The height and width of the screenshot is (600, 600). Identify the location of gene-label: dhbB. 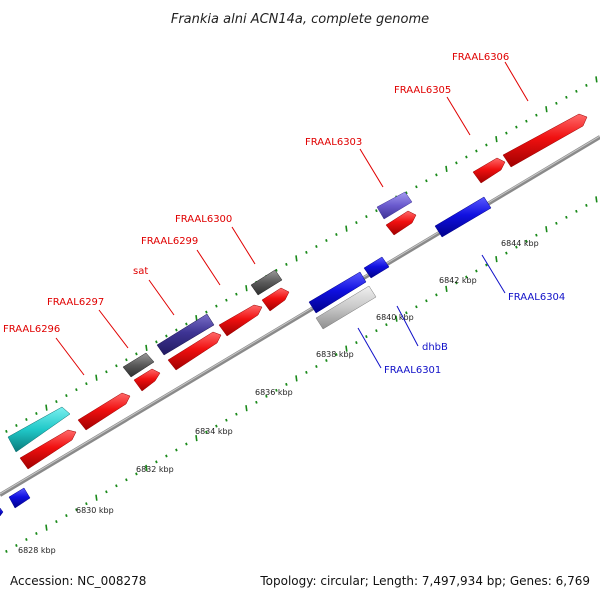
(435, 347).